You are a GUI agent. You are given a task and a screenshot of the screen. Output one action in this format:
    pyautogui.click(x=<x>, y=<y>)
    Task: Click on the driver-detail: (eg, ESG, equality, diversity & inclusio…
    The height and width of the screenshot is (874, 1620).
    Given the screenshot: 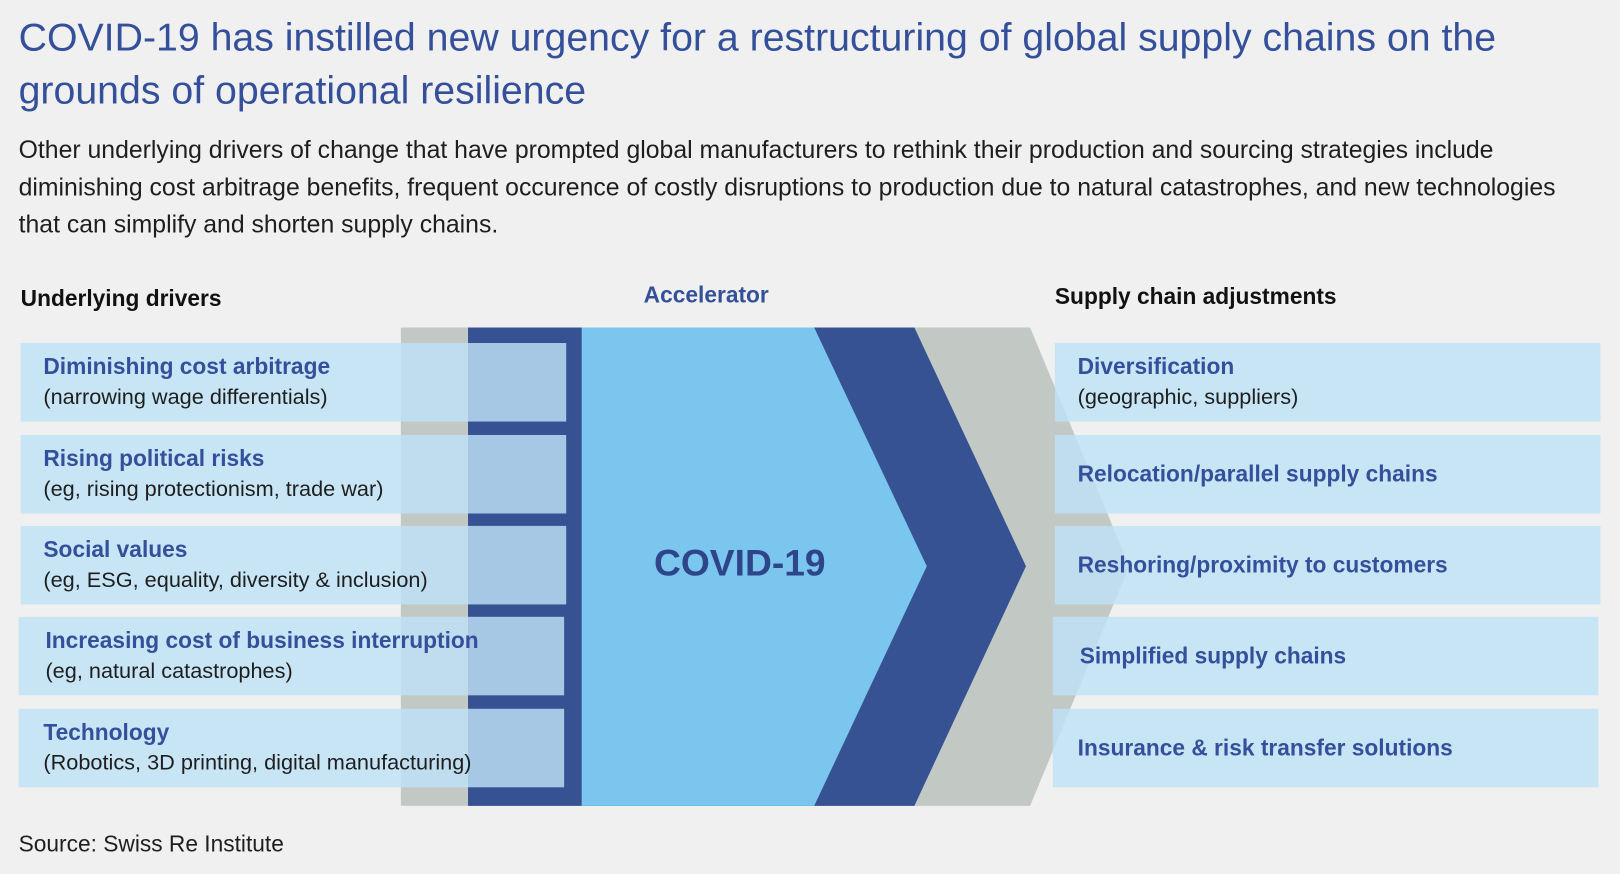 What is the action you would take?
    pyautogui.click(x=235, y=580)
    